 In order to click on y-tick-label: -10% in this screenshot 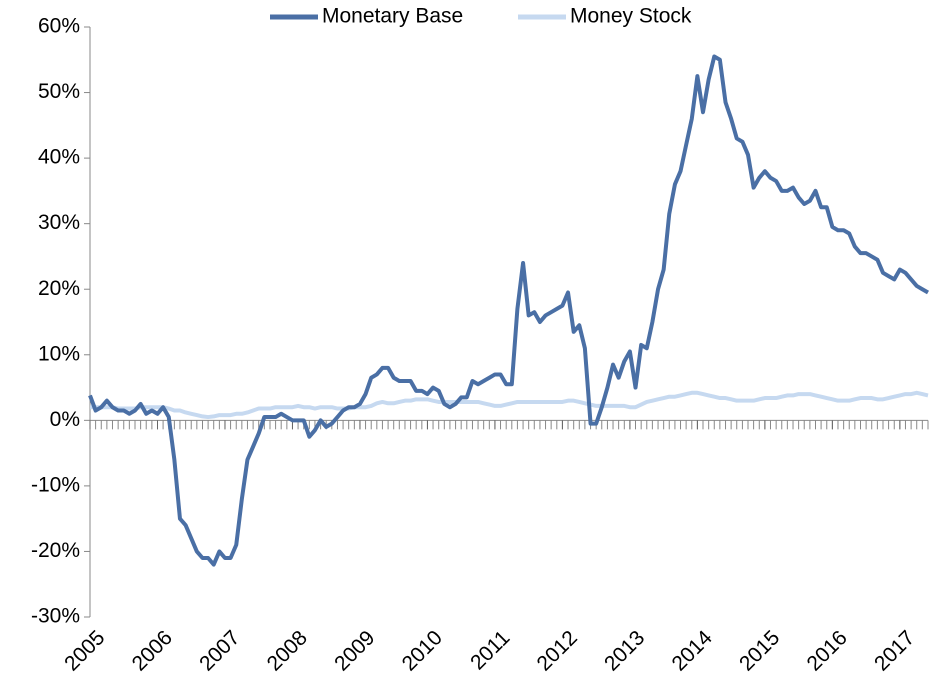, I will do `click(55, 484)`.